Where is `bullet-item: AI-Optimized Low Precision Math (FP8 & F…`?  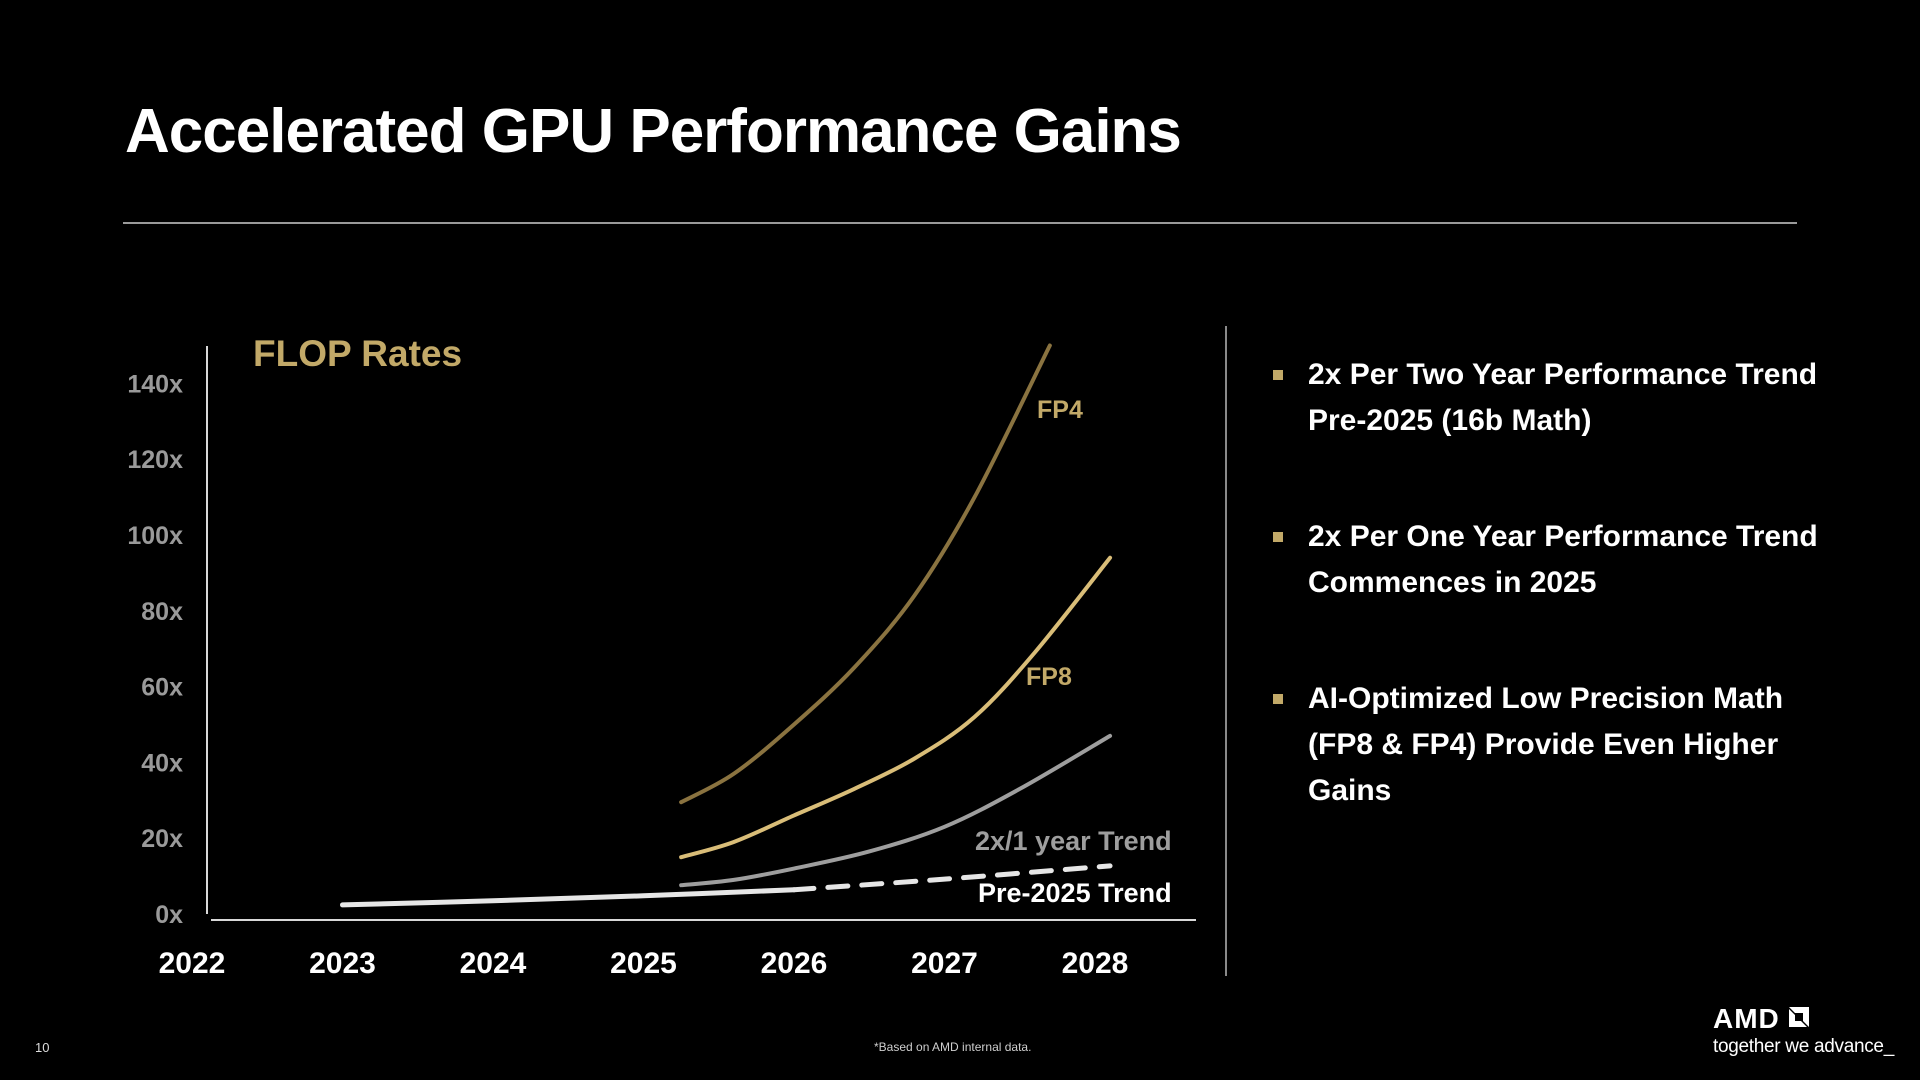 bullet-item: AI-Optimized Low Precision Math (FP8 & F… is located at coordinates (1552, 745).